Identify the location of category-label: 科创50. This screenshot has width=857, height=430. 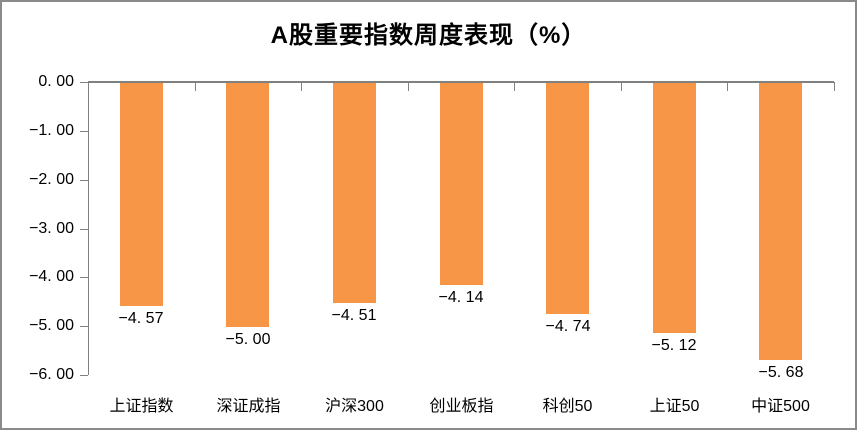
(567, 406).